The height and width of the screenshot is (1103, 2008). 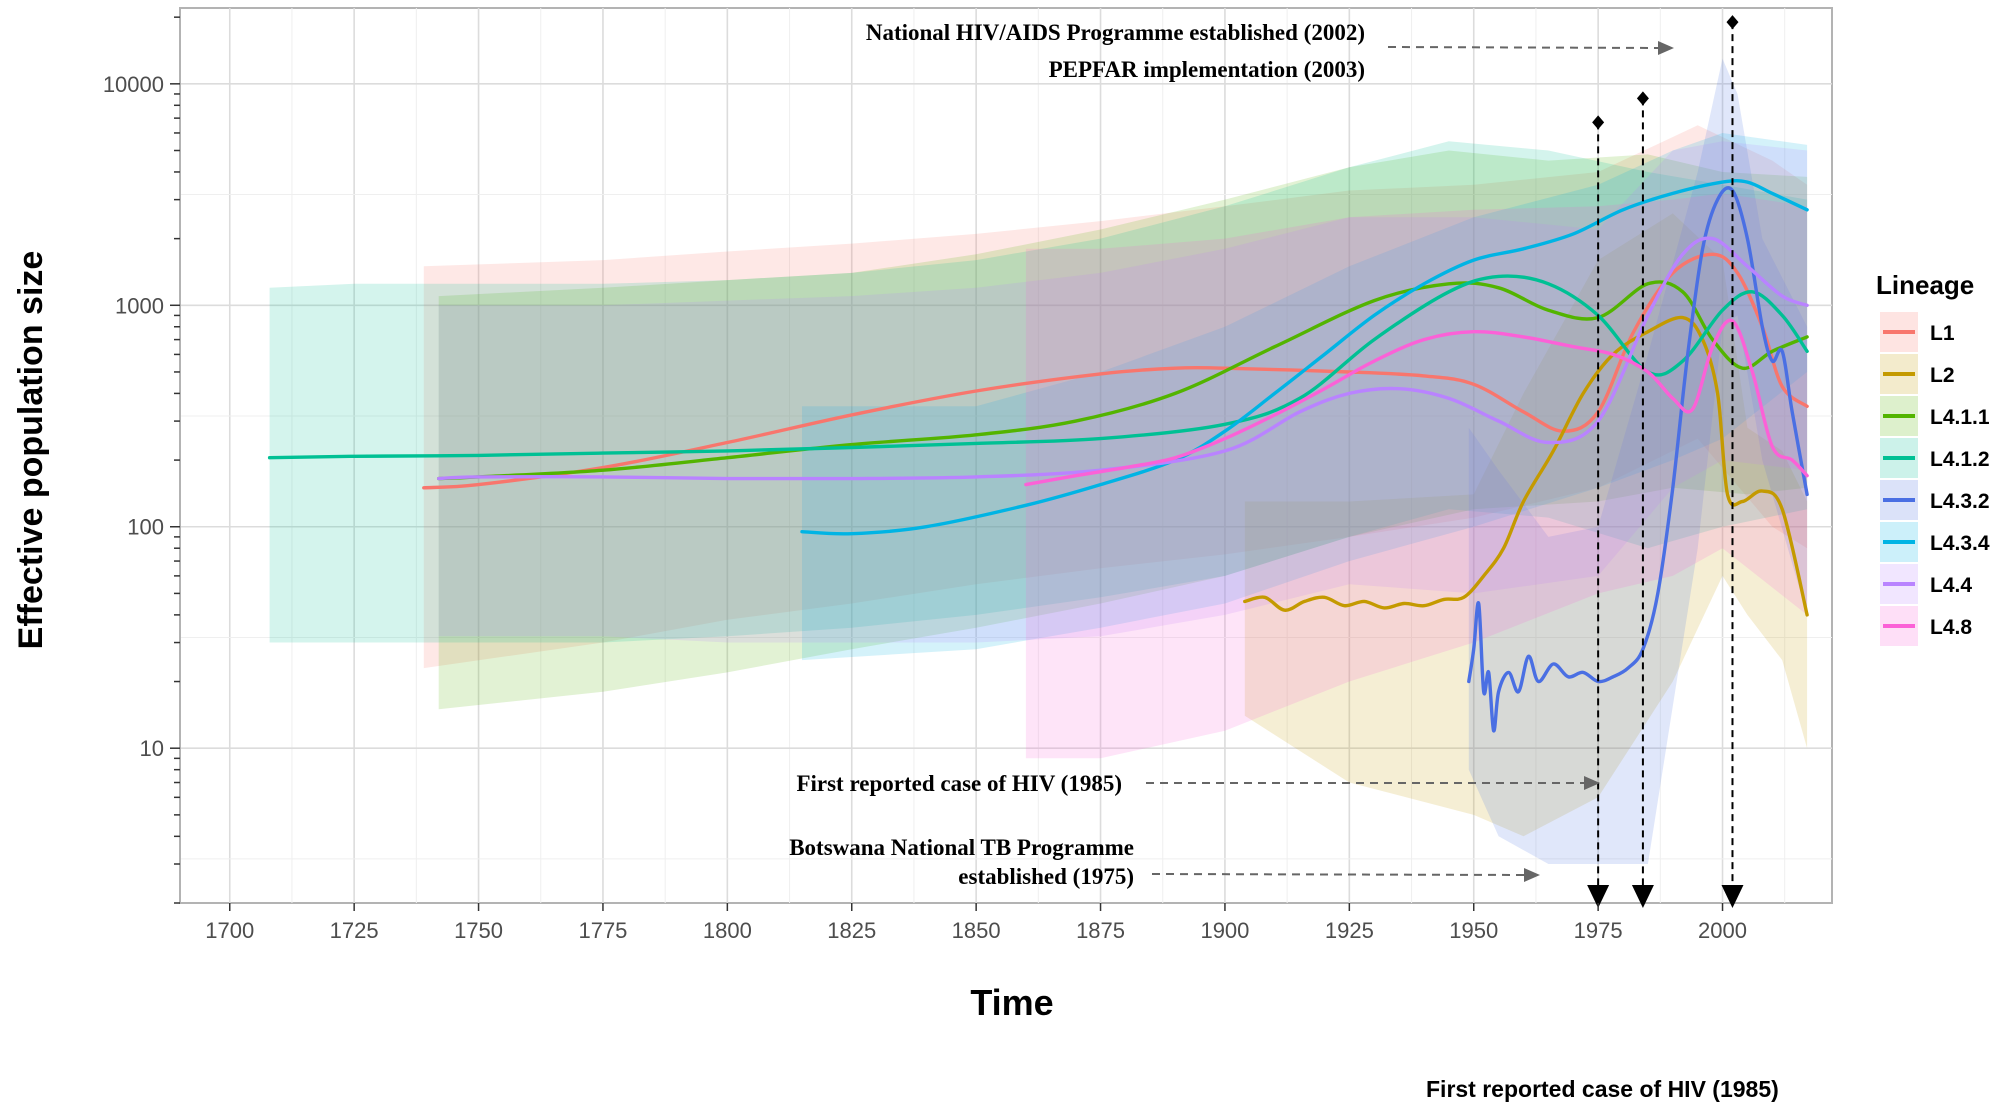 What do you see at coordinates (1599, 461) in the screenshot?
I see `annotation-arrowheads` at bounding box center [1599, 461].